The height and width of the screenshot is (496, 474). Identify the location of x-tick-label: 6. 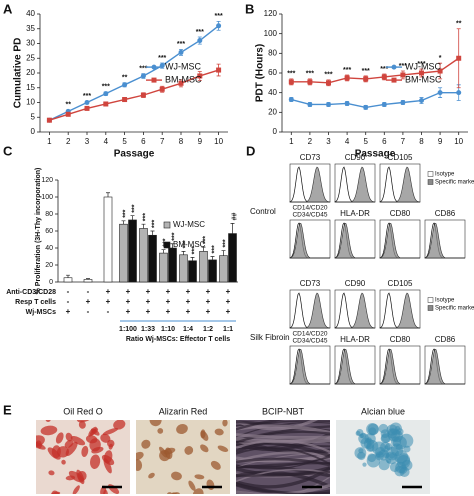
(143, 141).